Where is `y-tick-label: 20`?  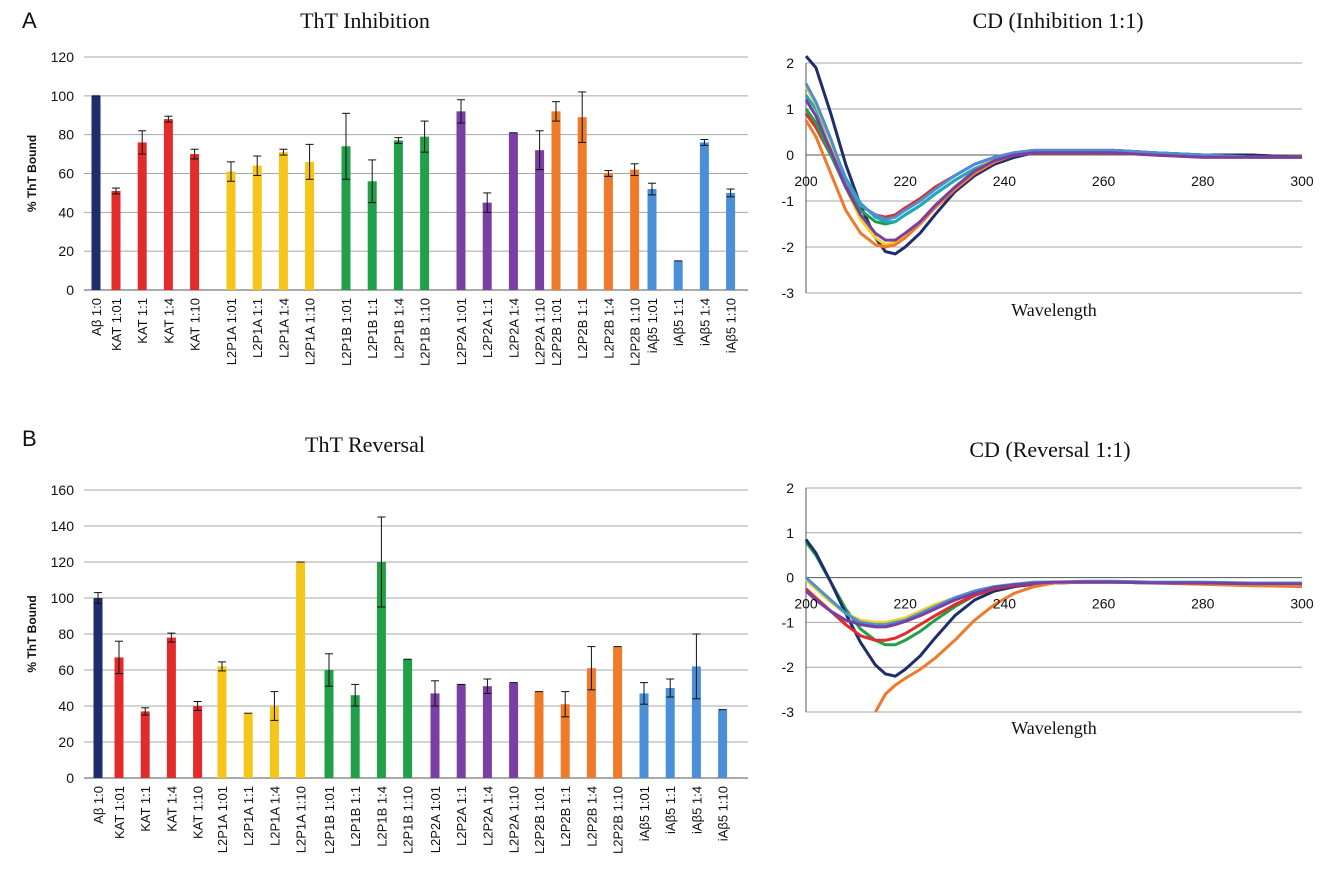
y-tick-label: 20 is located at coordinates (66, 251).